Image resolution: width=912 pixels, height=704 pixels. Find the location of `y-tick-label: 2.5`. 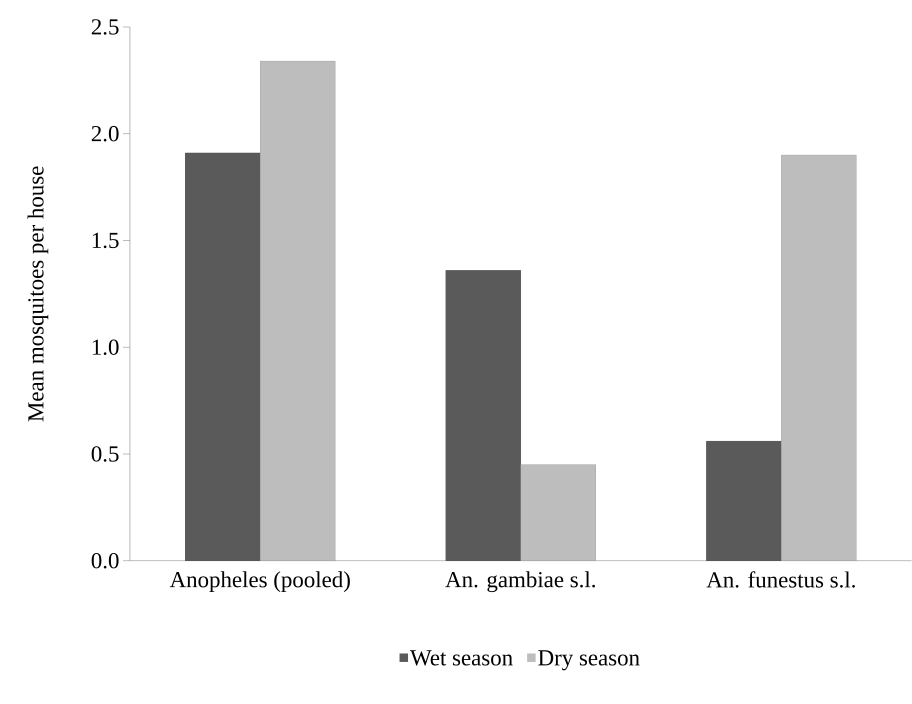

y-tick-label: 2.5 is located at coordinates (105, 27).